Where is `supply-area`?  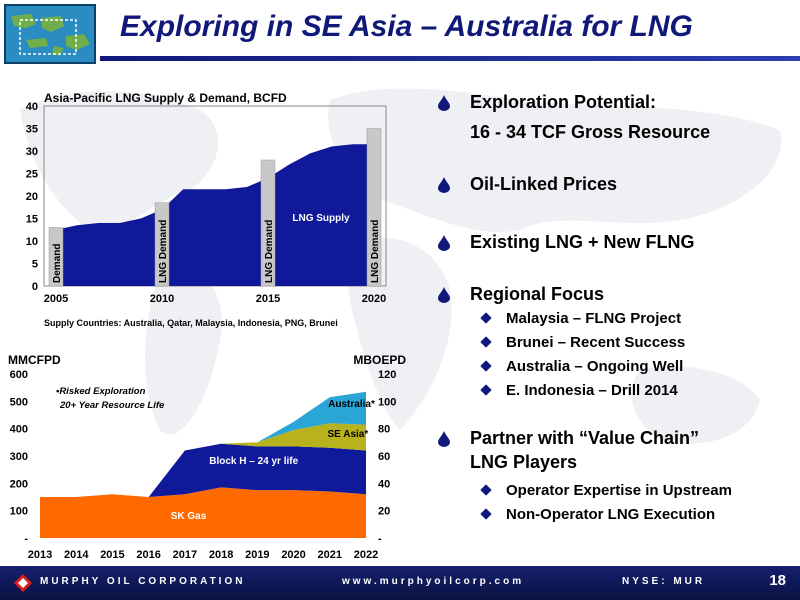
supply-area is located at coordinates (215, 215).